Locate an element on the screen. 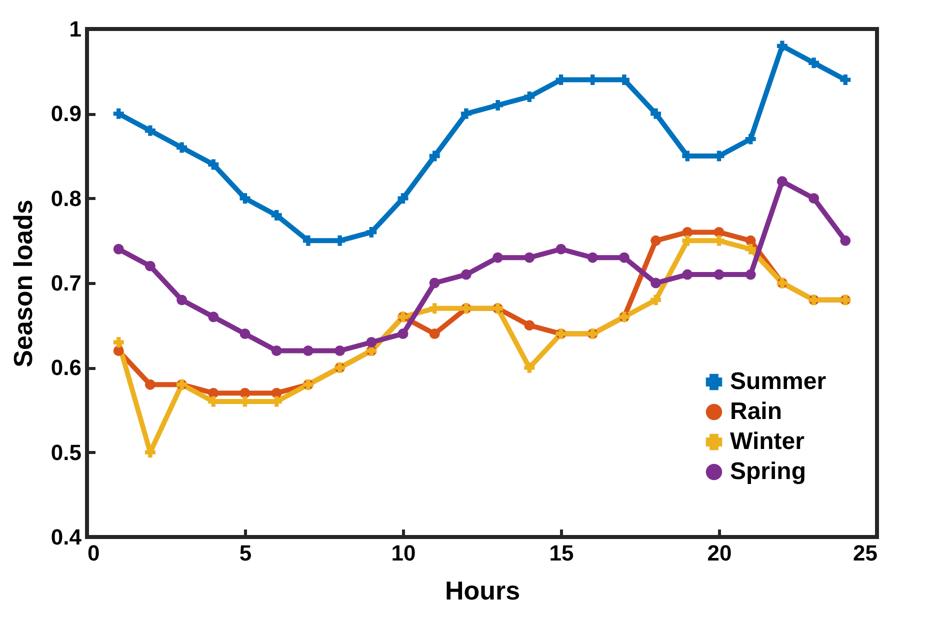  y-axis-title: Season loads is located at coordinates (23, 284).